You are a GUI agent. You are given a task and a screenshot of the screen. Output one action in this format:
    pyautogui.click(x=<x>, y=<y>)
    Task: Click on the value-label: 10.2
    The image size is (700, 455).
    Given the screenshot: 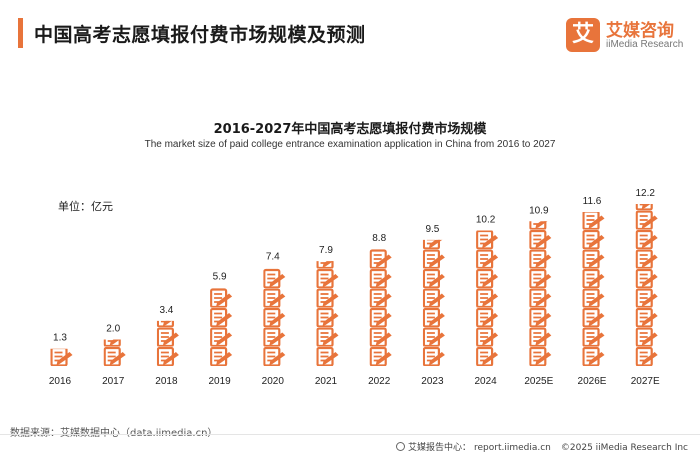 What is the action you would take?
    pyautogui.click(x=486, y=220)
    